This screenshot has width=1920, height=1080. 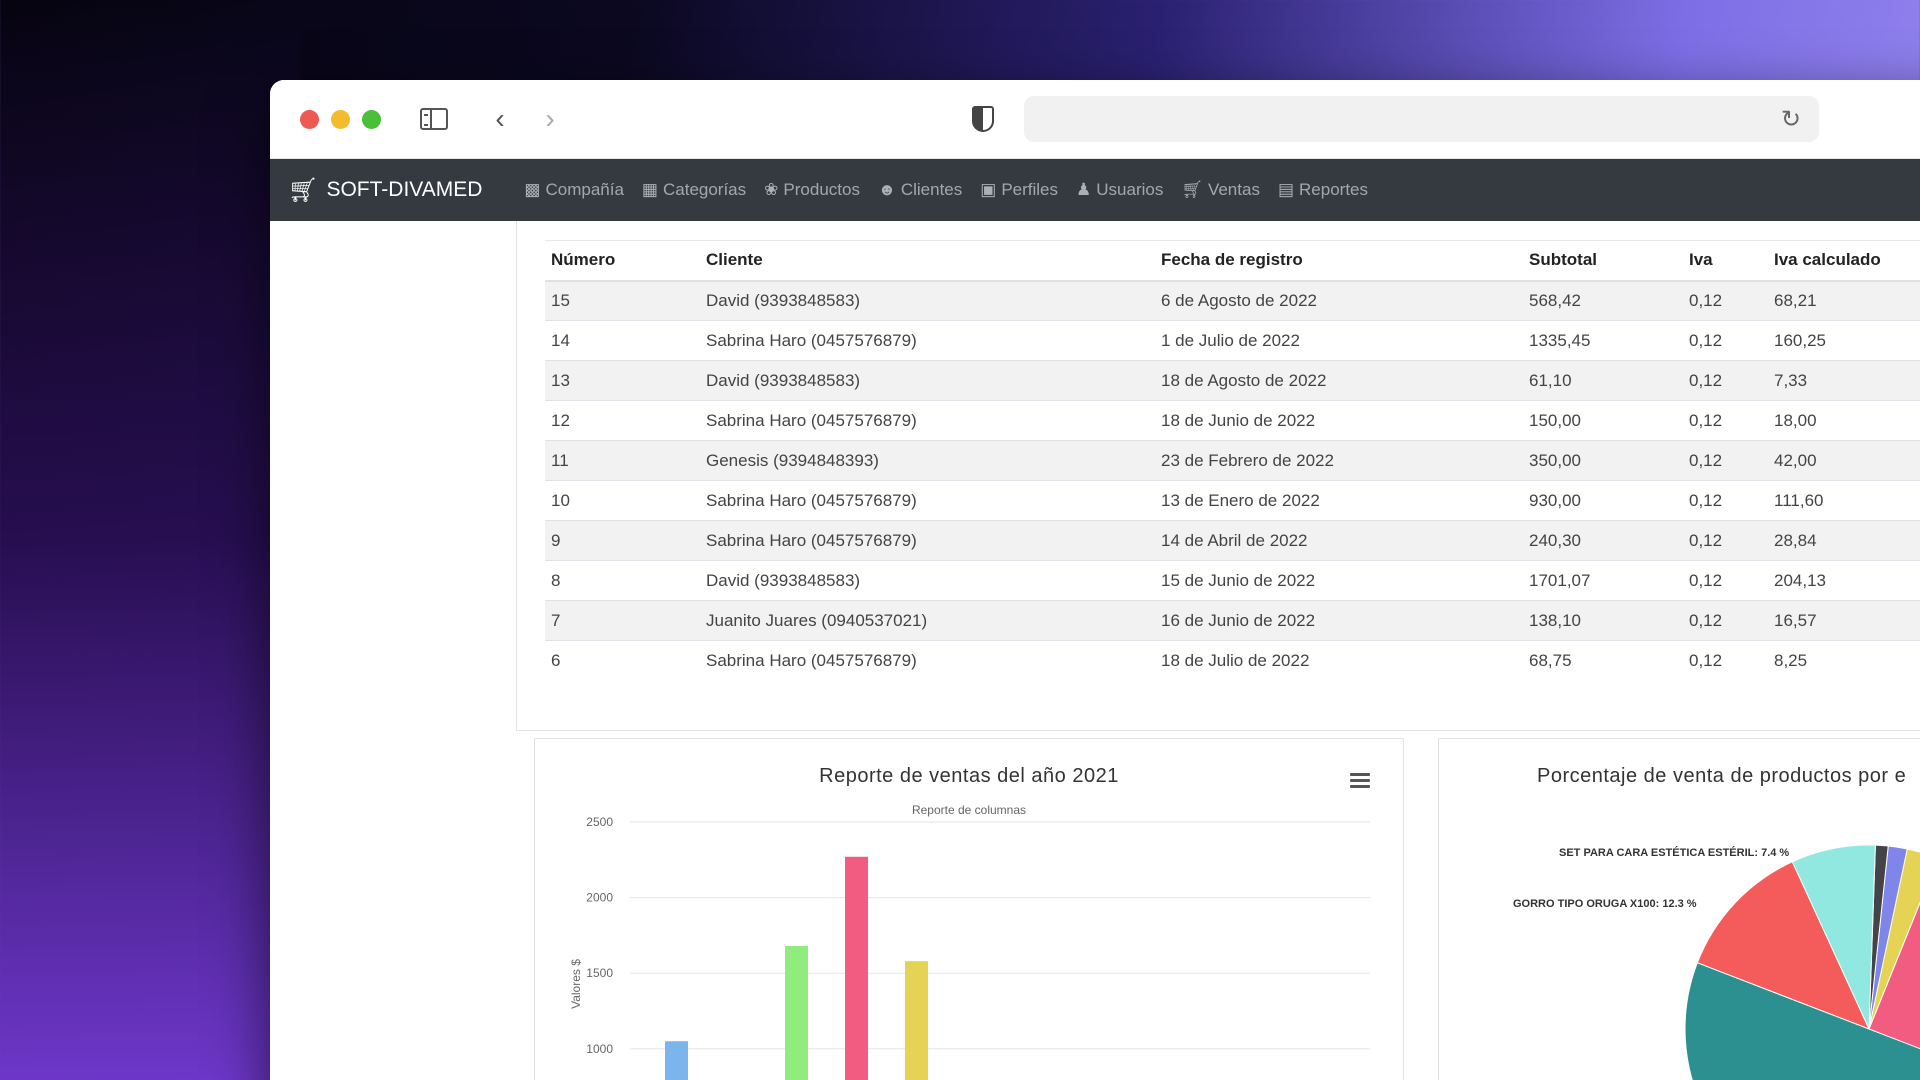 I want to click on table-cell: 150,00, so click(x=1603, y=420).